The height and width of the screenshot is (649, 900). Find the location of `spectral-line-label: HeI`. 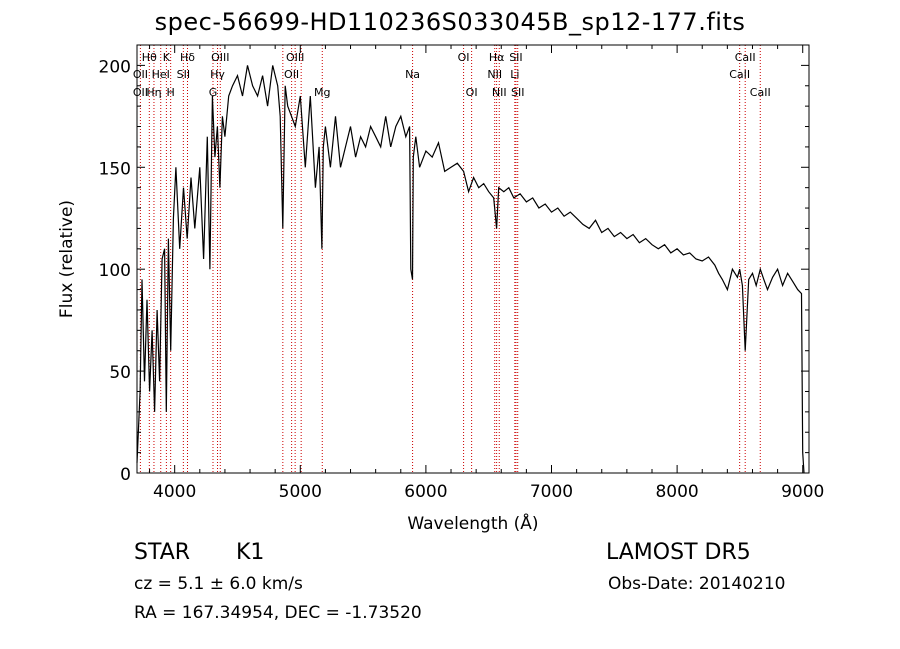

spectral-line-label: HeI is located at coordinates (161, 74).